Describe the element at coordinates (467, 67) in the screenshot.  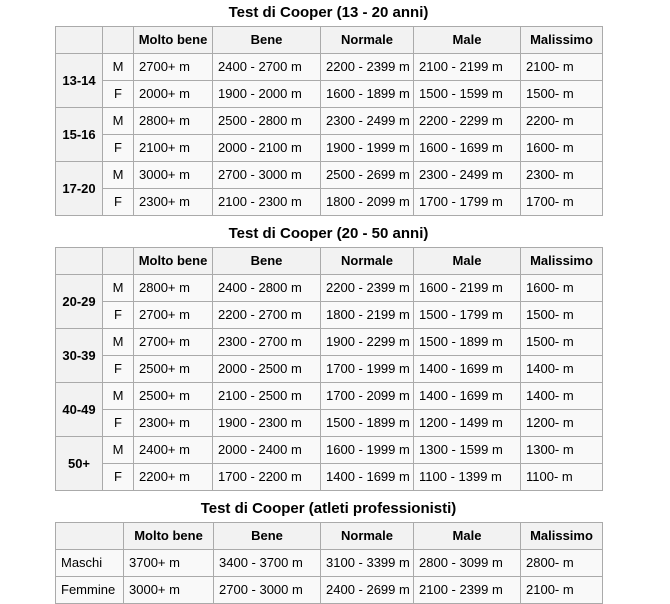
I see `value-cell: 2100 - 2199 m` at that location.